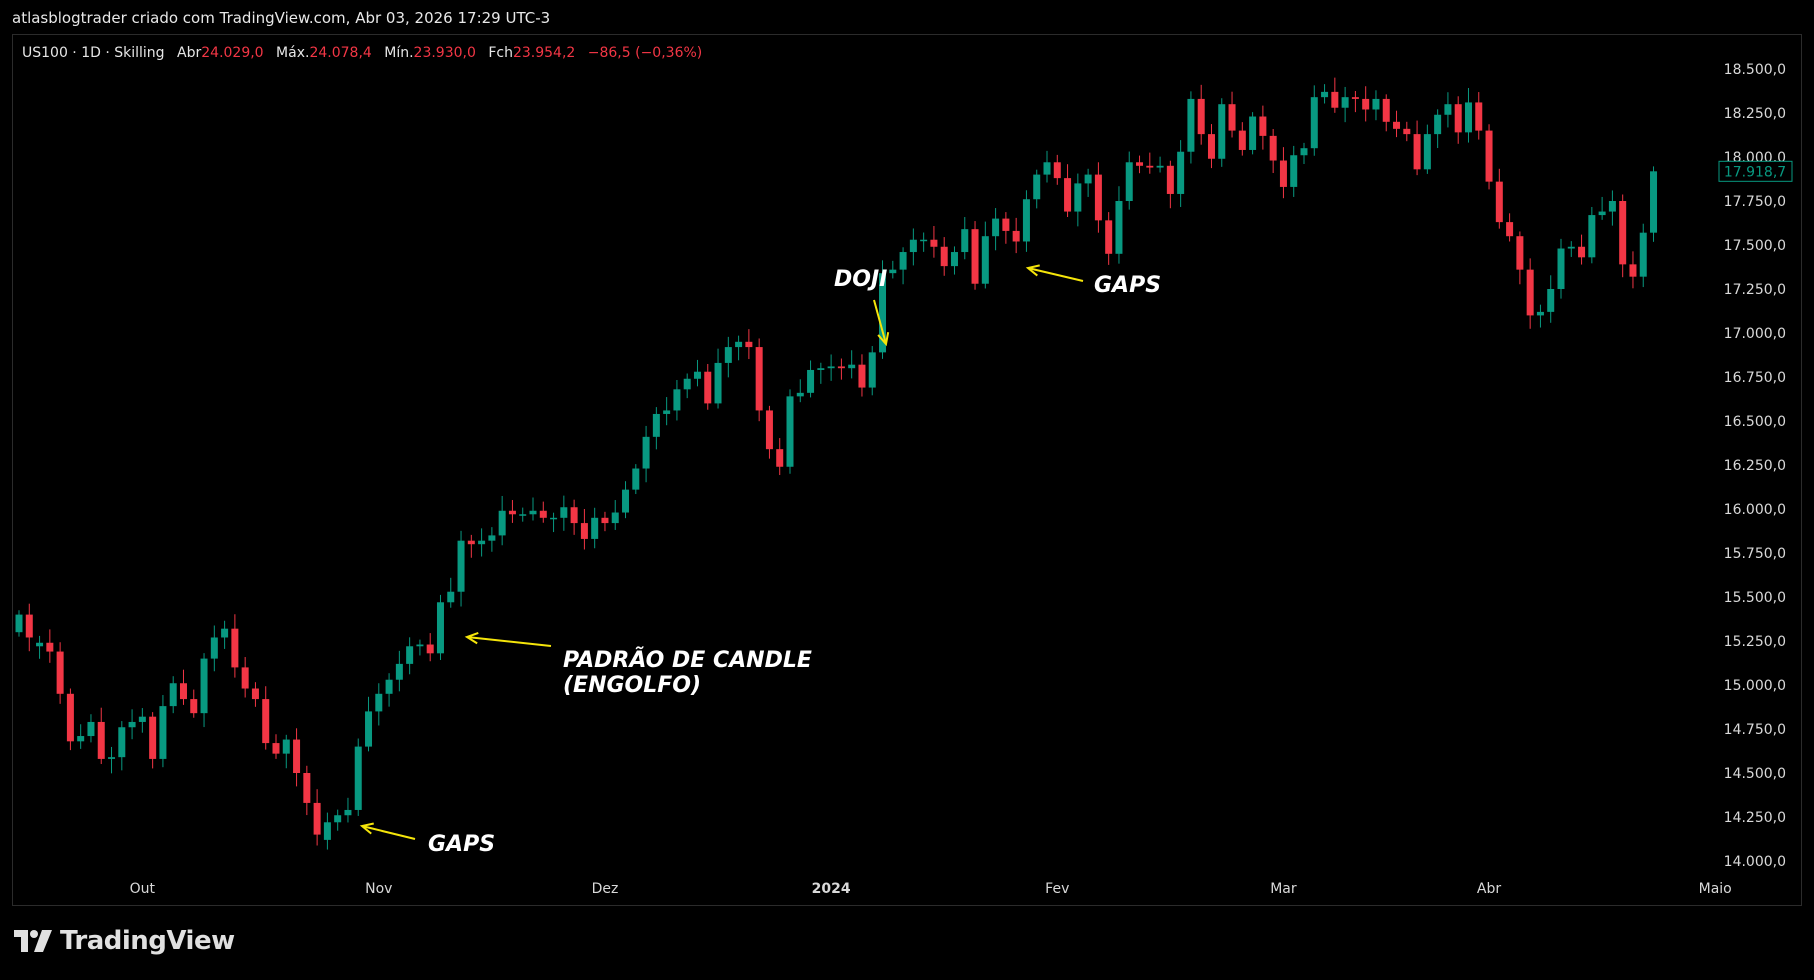 The width and height of the screenshot is (1814, 980). What do you see at coordinates (1032, 270) in the screenshot?
I see `arrow-gaps-top-head` at bounding box center [1032, 270].